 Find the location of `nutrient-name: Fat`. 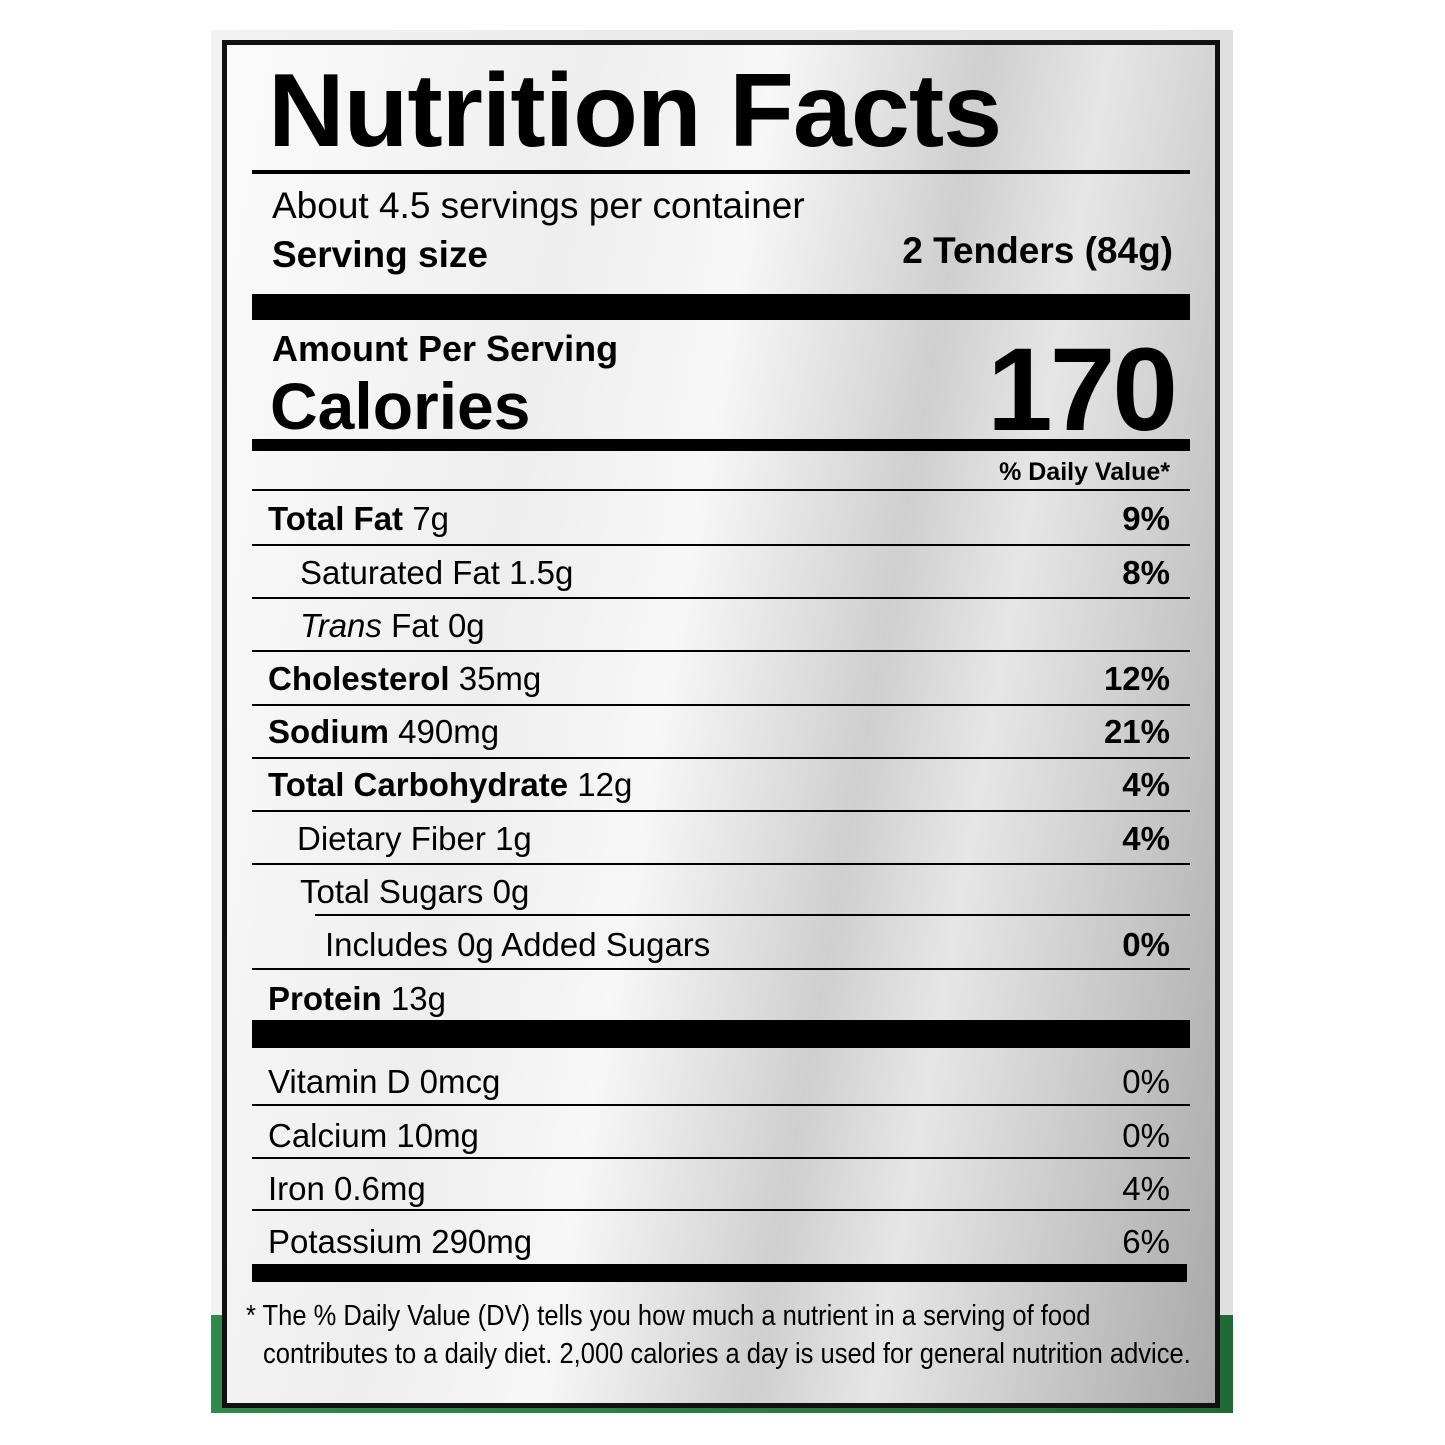

nutrient-name: Fat is located at coordinates (415, 625).